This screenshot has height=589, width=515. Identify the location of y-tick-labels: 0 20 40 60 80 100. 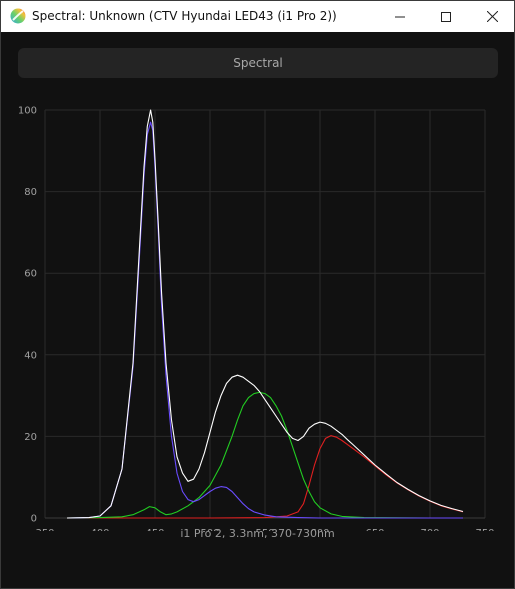
(27, 315).